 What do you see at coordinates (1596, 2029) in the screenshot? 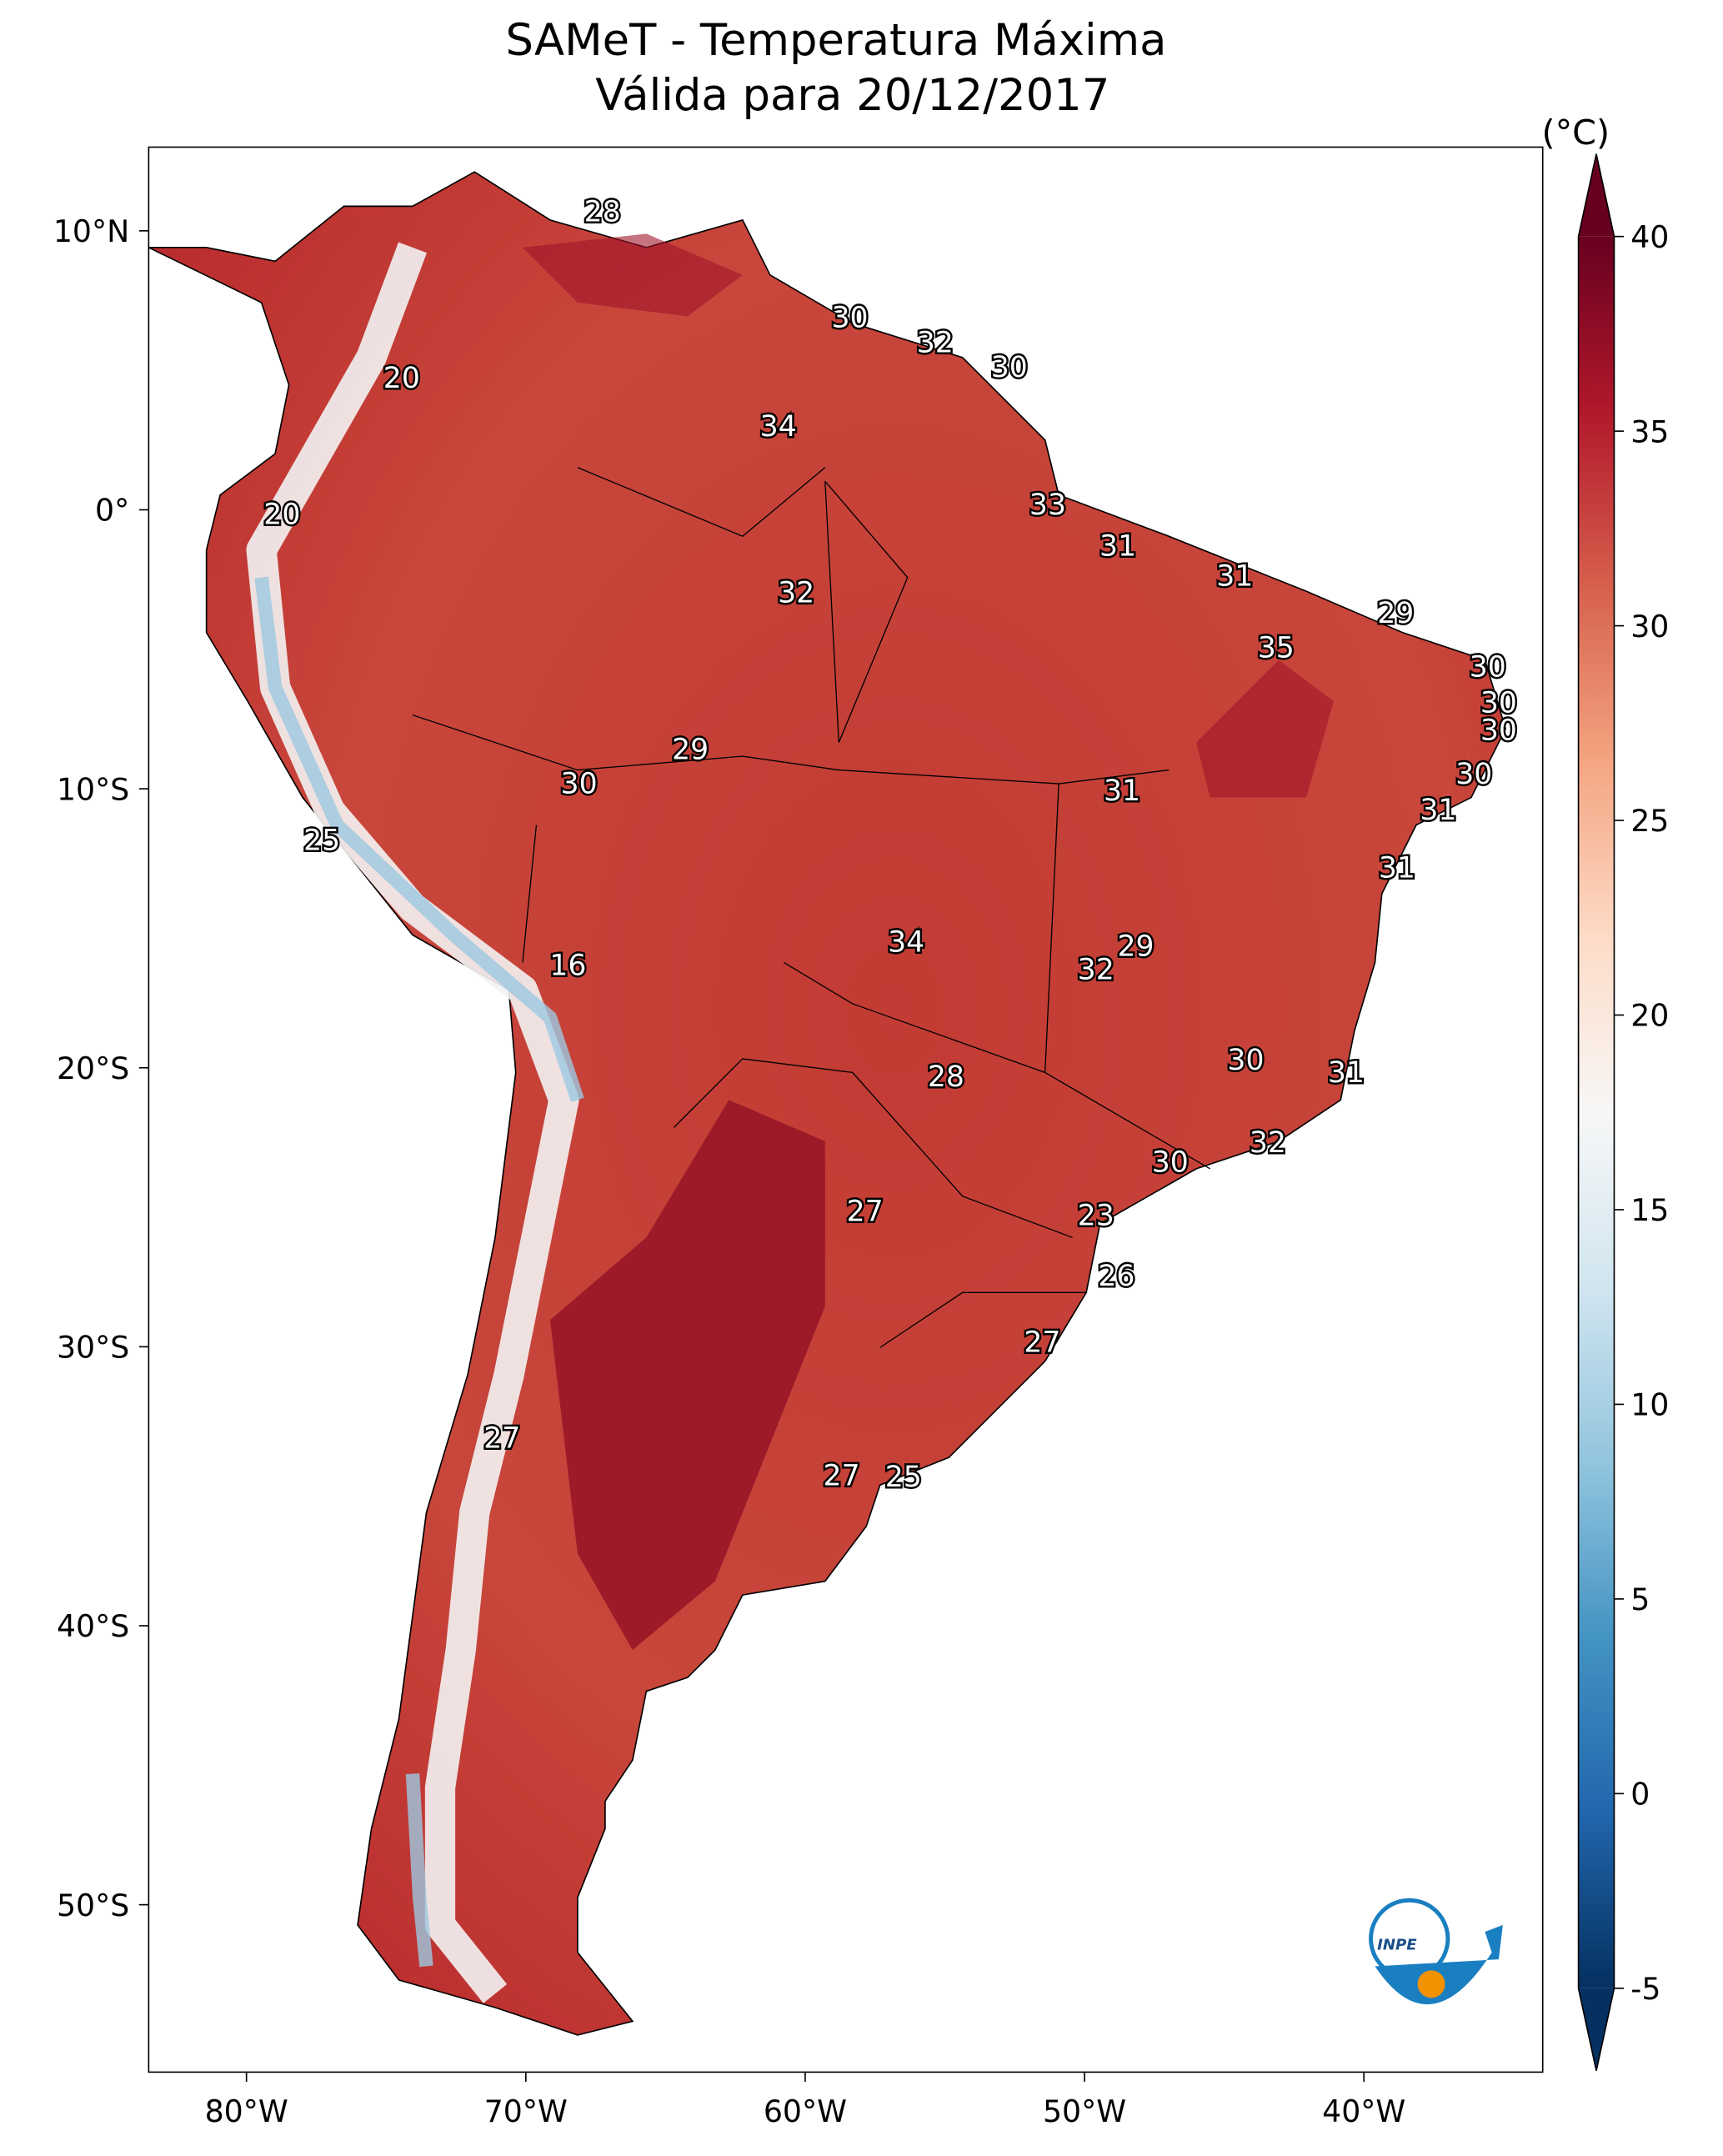
I see `colorbar-extend-min` at bounding box center [1596, 2029].